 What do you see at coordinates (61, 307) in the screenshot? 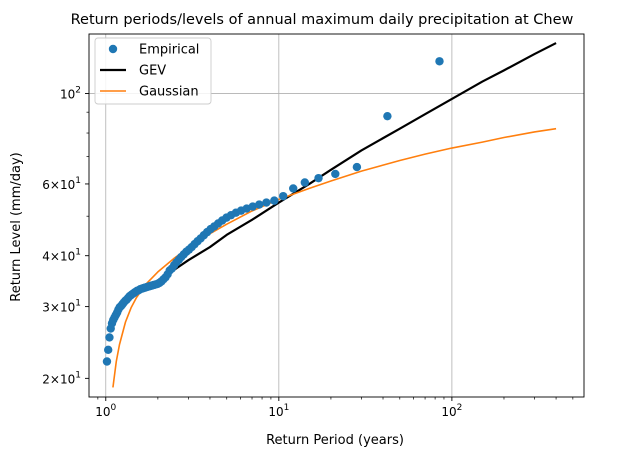
I see `y-tick-label: 3×101` at bounding box center [61, 307].